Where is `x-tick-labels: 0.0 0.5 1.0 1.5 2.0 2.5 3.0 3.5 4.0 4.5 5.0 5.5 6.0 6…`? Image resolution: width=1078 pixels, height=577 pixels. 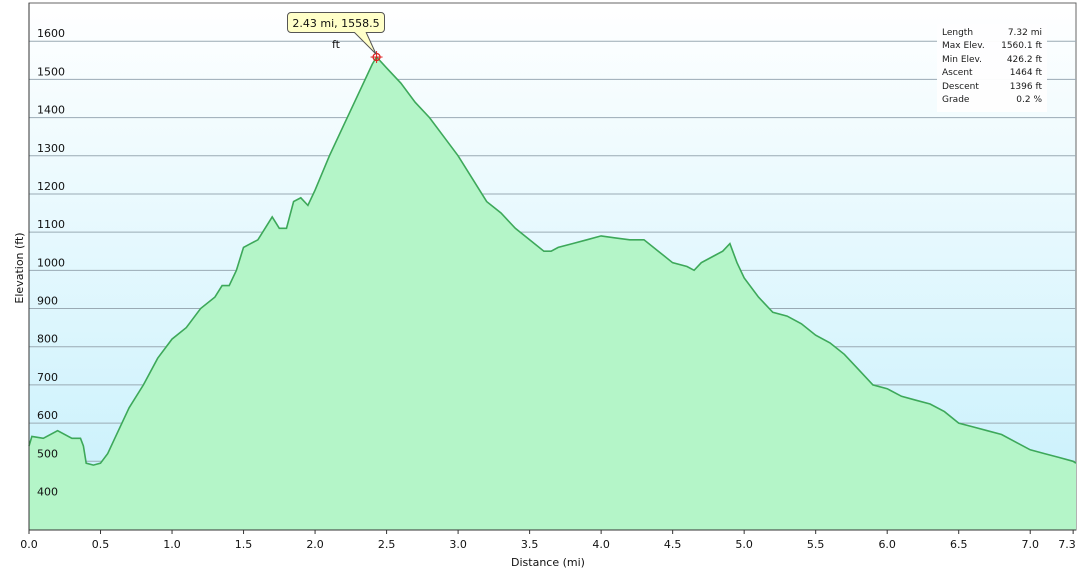
x-tick-labels: 0.0 0.5 1.0 1.5 2.0 2.5 3.0 3.5 4.0 4.5 5.0 5.5 6.0 6… is located at coordinates (548, 540).